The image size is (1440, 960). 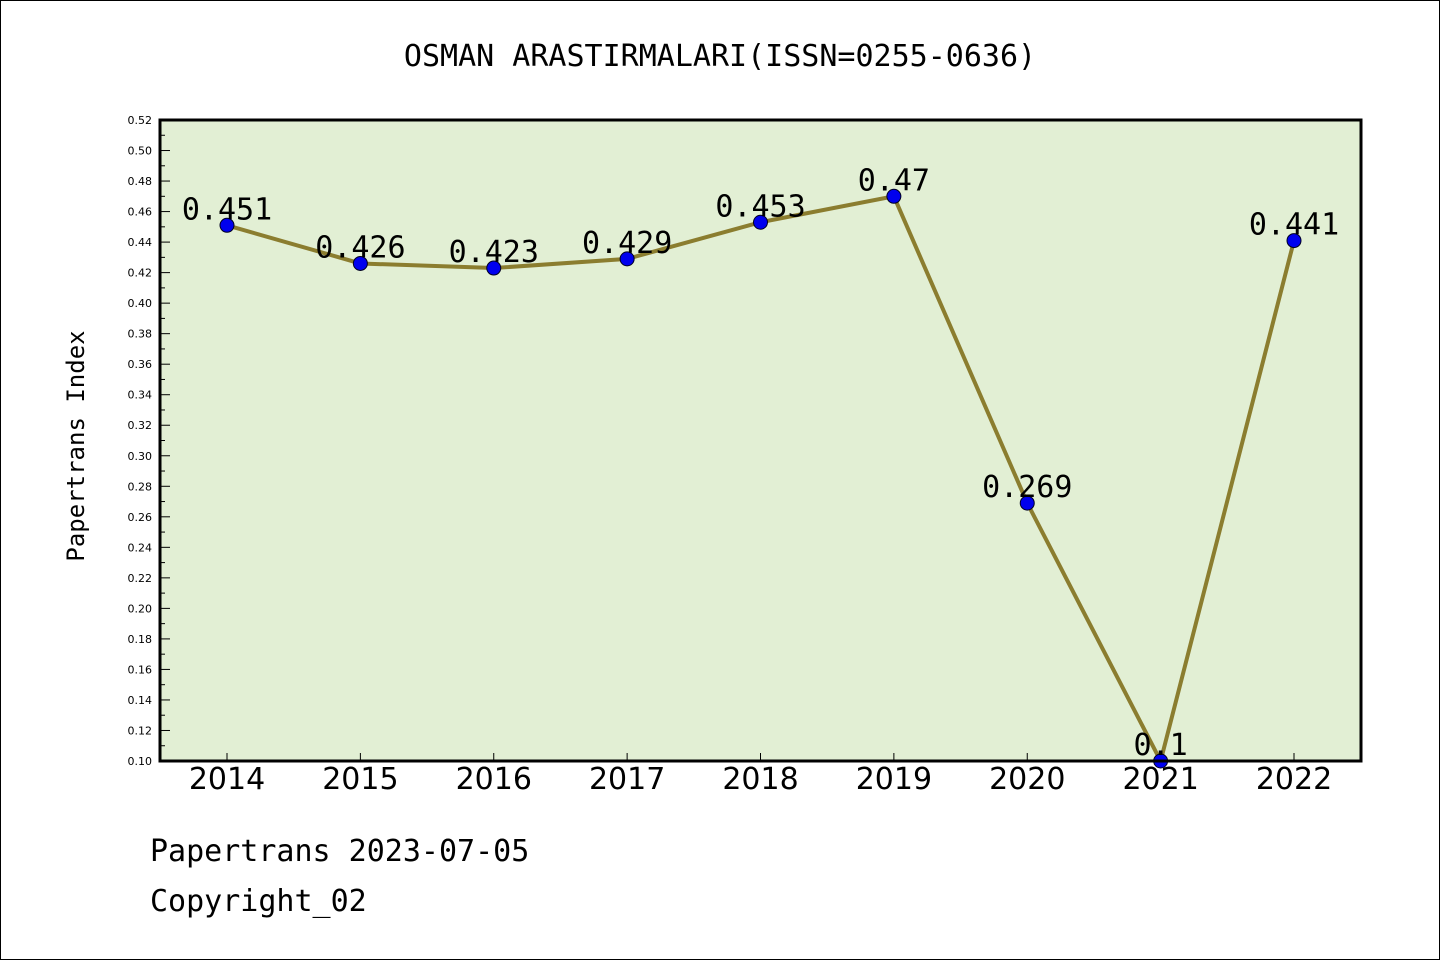 I want to click on y-tick-label: 0.10, so click(x=140, y=761).